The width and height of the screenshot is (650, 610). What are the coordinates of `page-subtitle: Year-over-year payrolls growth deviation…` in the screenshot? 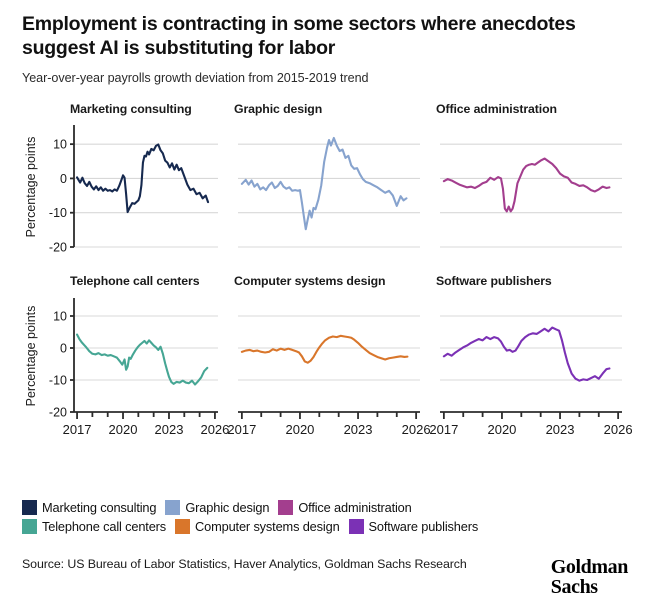 It's located at (195, 78).